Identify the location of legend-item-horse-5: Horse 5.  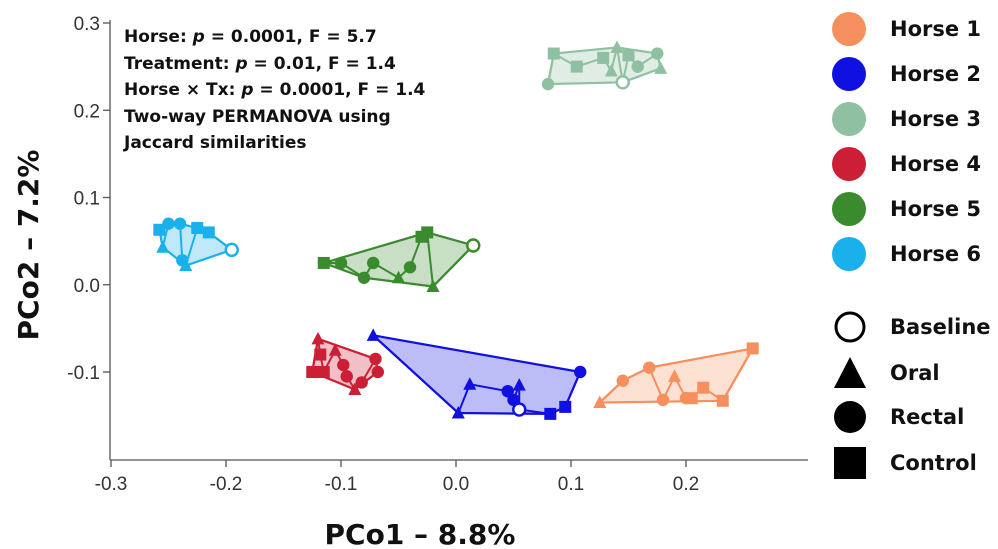
(906, 209).